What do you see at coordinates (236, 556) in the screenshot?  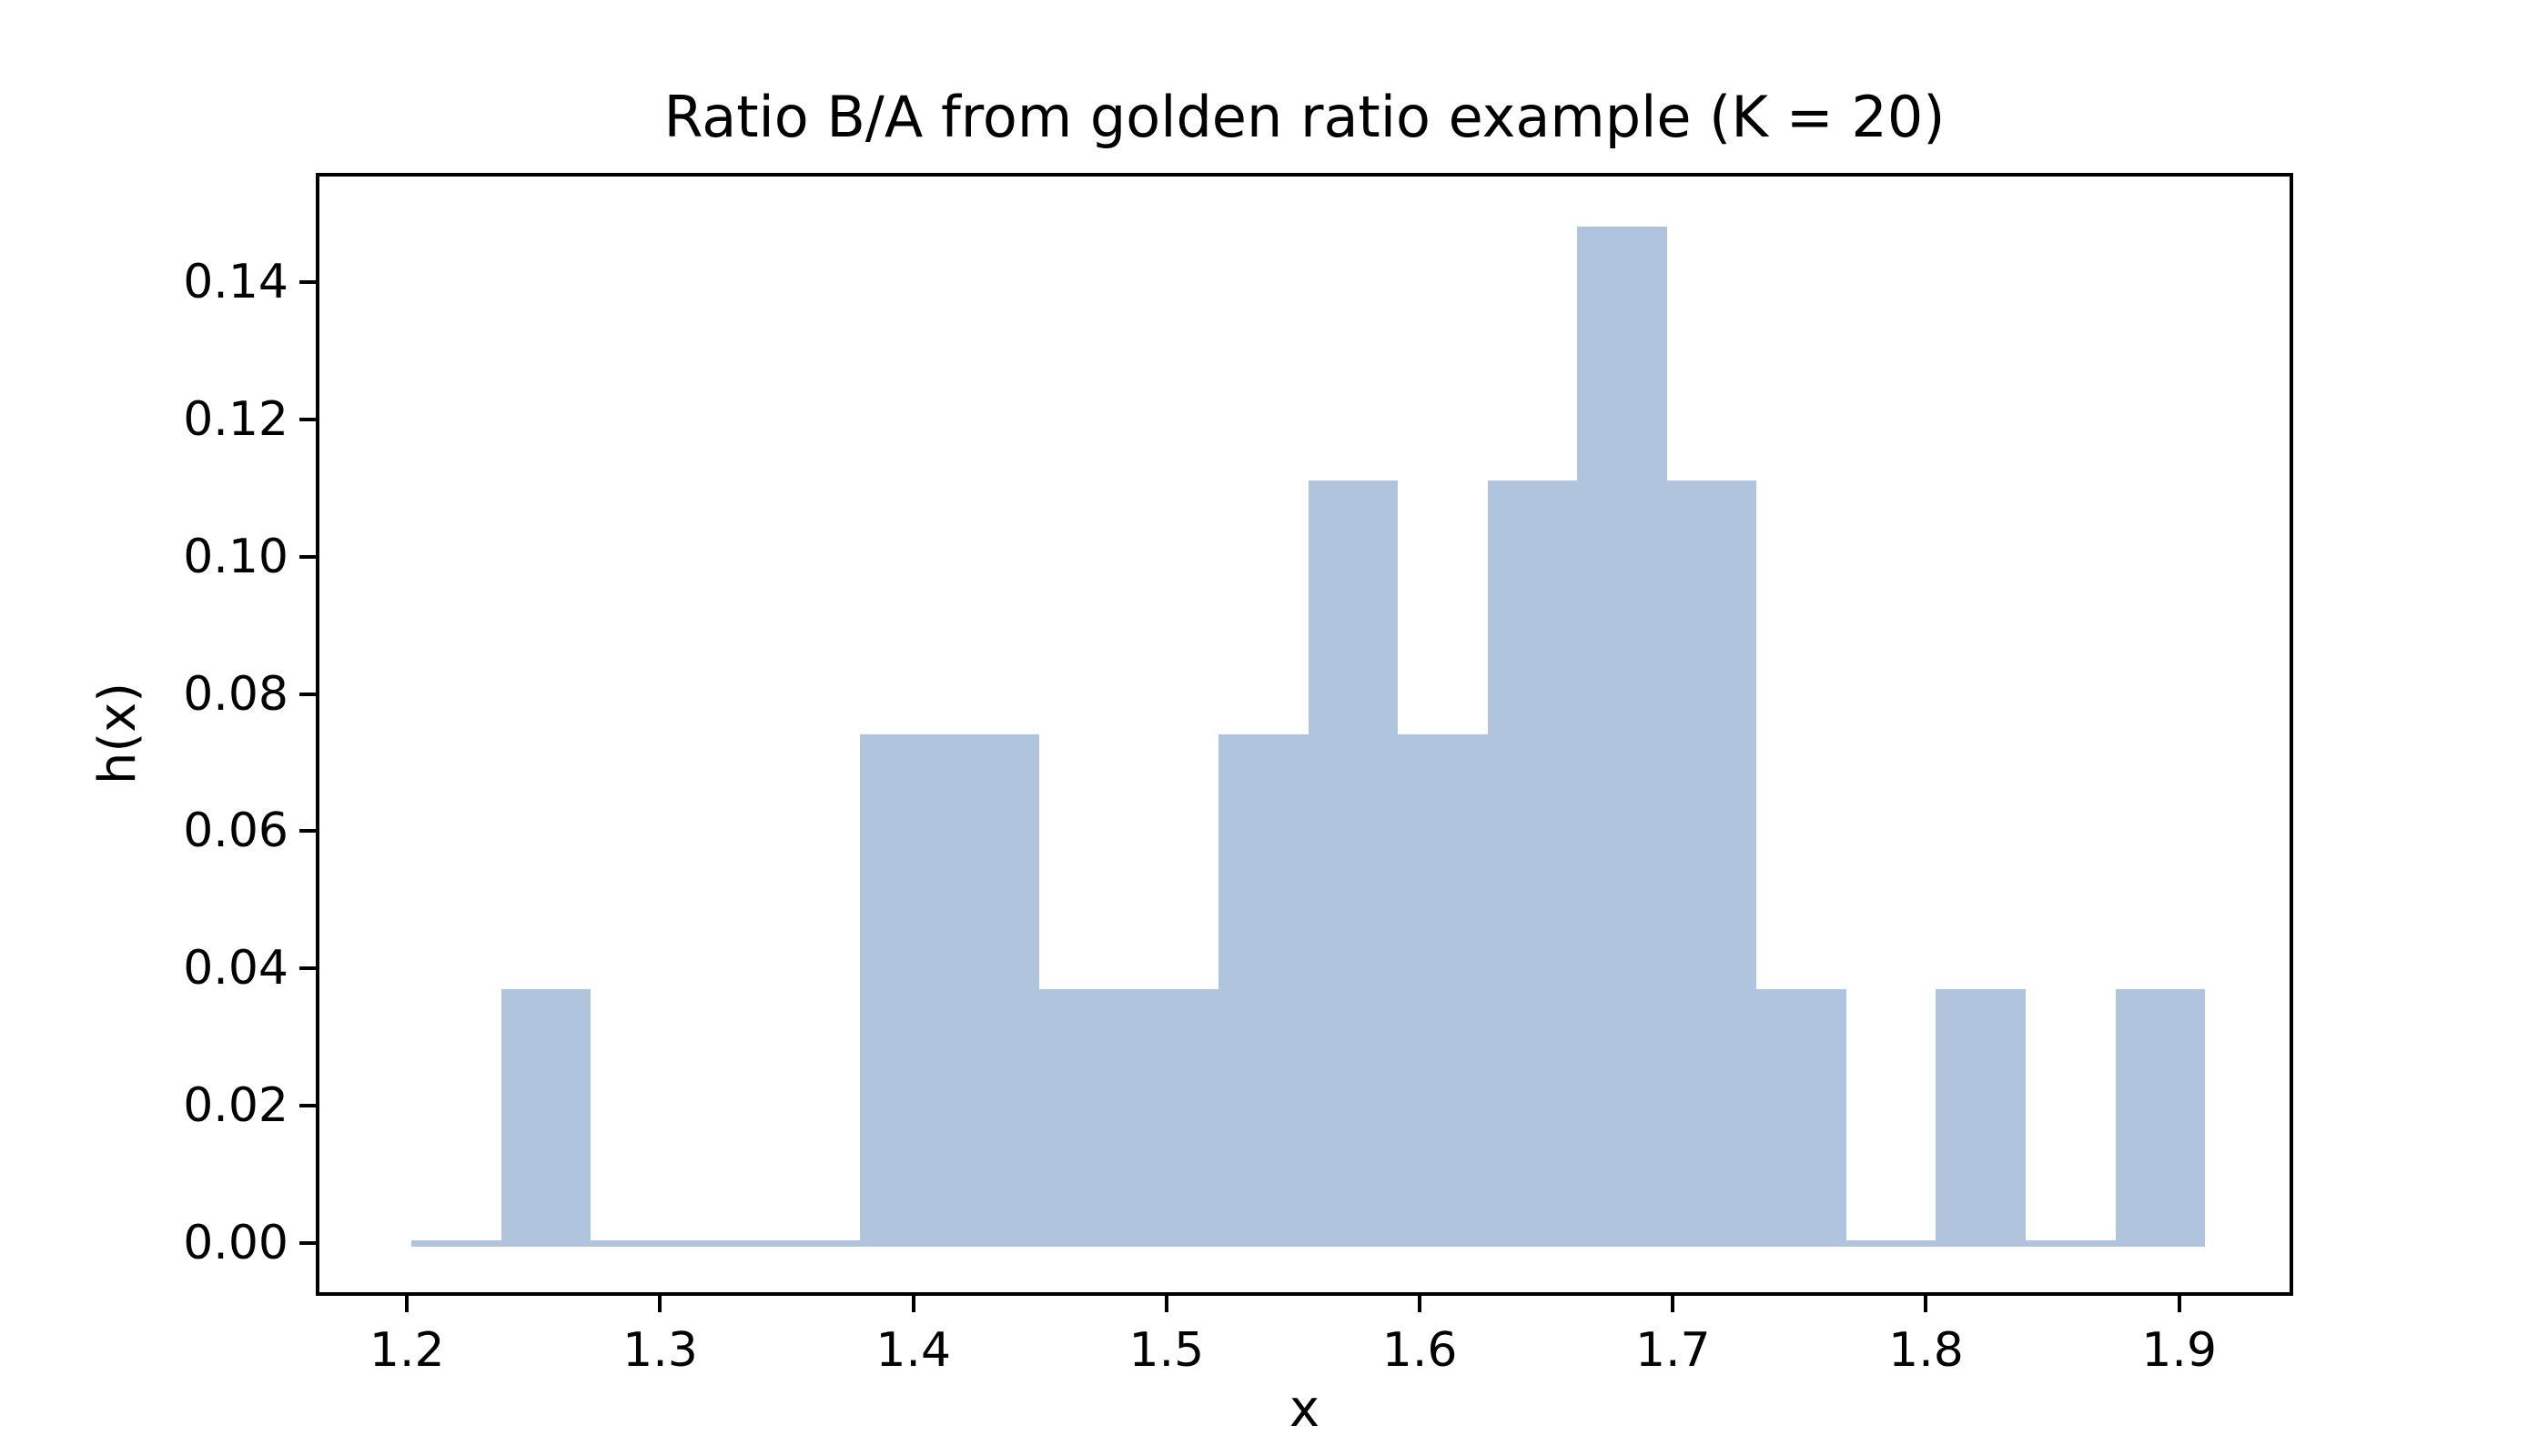 I see `y-tick-label: 0.10` at bounding box center [236, 556].